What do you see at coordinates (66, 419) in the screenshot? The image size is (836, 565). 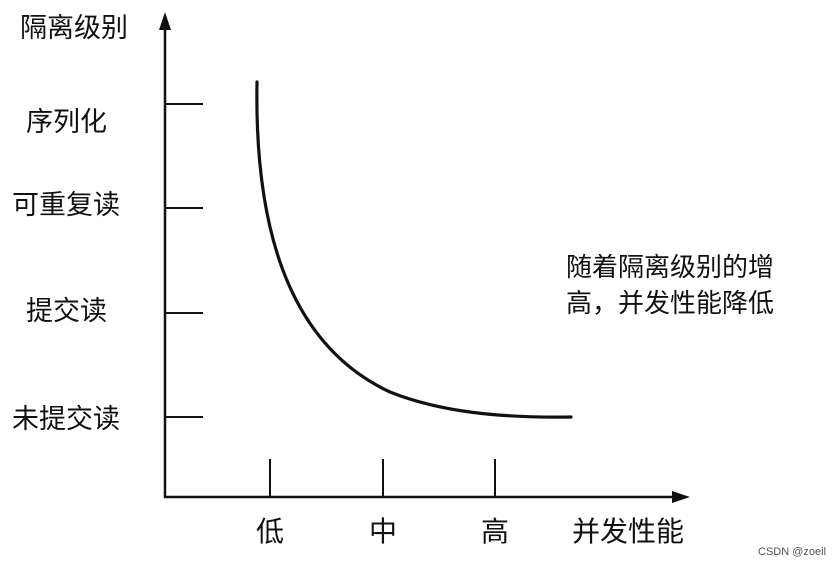 I see `y-level-read-uncommitted: 未提交读` at bounding box center [66, 419].